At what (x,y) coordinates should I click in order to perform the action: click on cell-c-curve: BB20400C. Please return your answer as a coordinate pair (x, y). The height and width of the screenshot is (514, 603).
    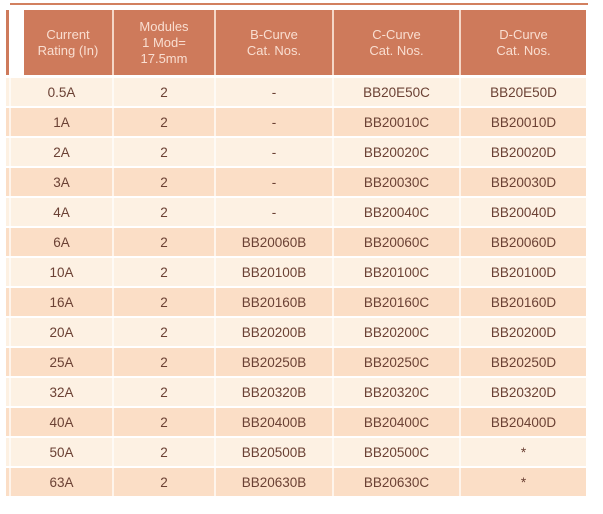
    Looking at the image, I should click on (397, 422).